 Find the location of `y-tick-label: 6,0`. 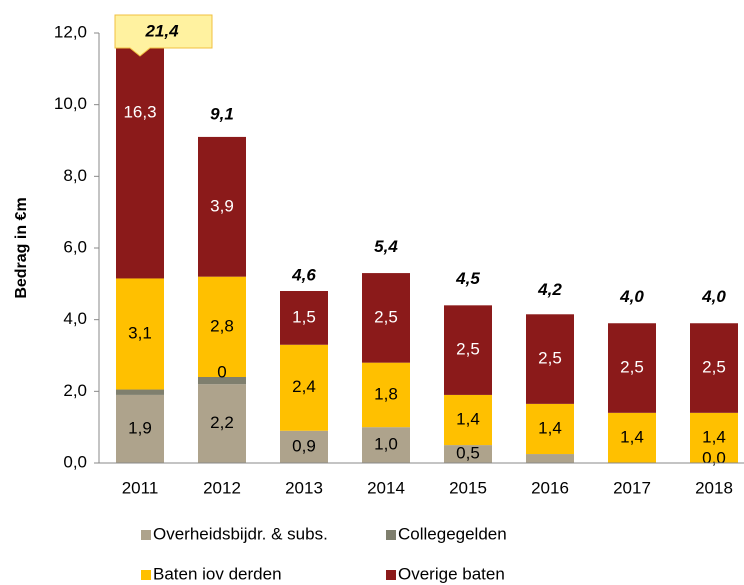

y-tick-label: 6,0 is located at coordinates (75, 246).